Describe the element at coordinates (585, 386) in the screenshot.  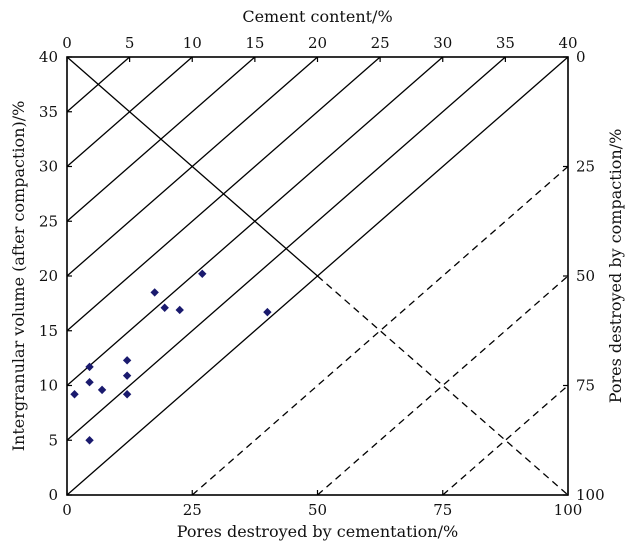
I see `right-tick-label: 75` at that location.